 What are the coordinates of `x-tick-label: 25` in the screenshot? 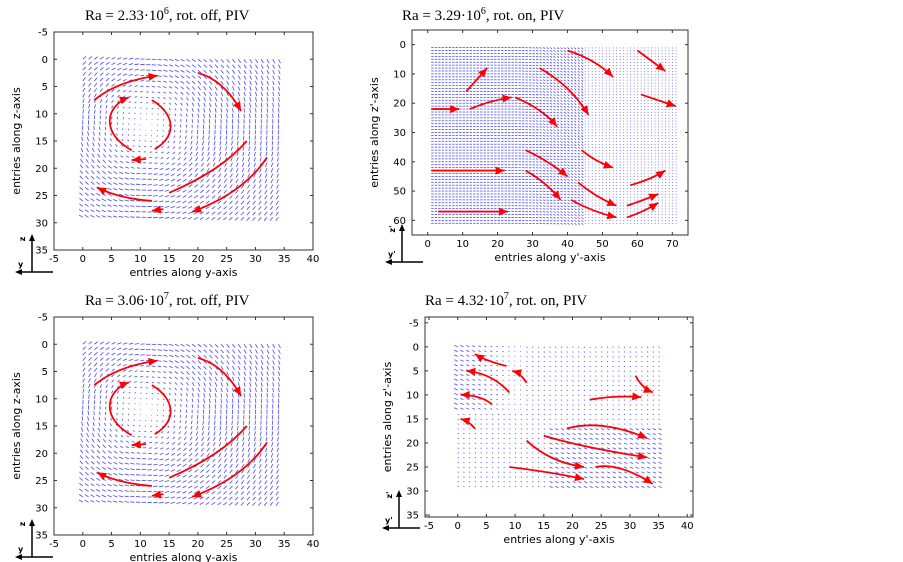 It's located at (226, 259).